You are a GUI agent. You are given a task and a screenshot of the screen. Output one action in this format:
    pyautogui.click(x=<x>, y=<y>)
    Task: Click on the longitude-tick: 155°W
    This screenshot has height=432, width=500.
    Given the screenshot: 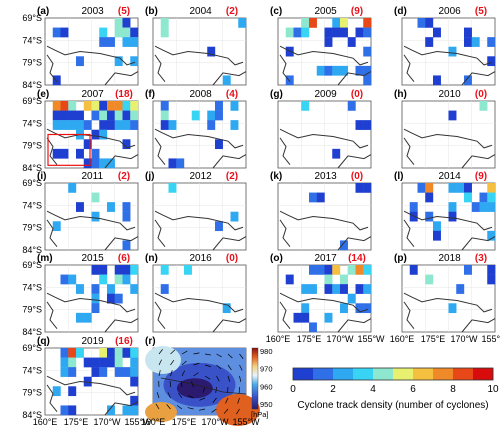 What is the action you would take?
    pyautogui.click(x=138, y=422)
    